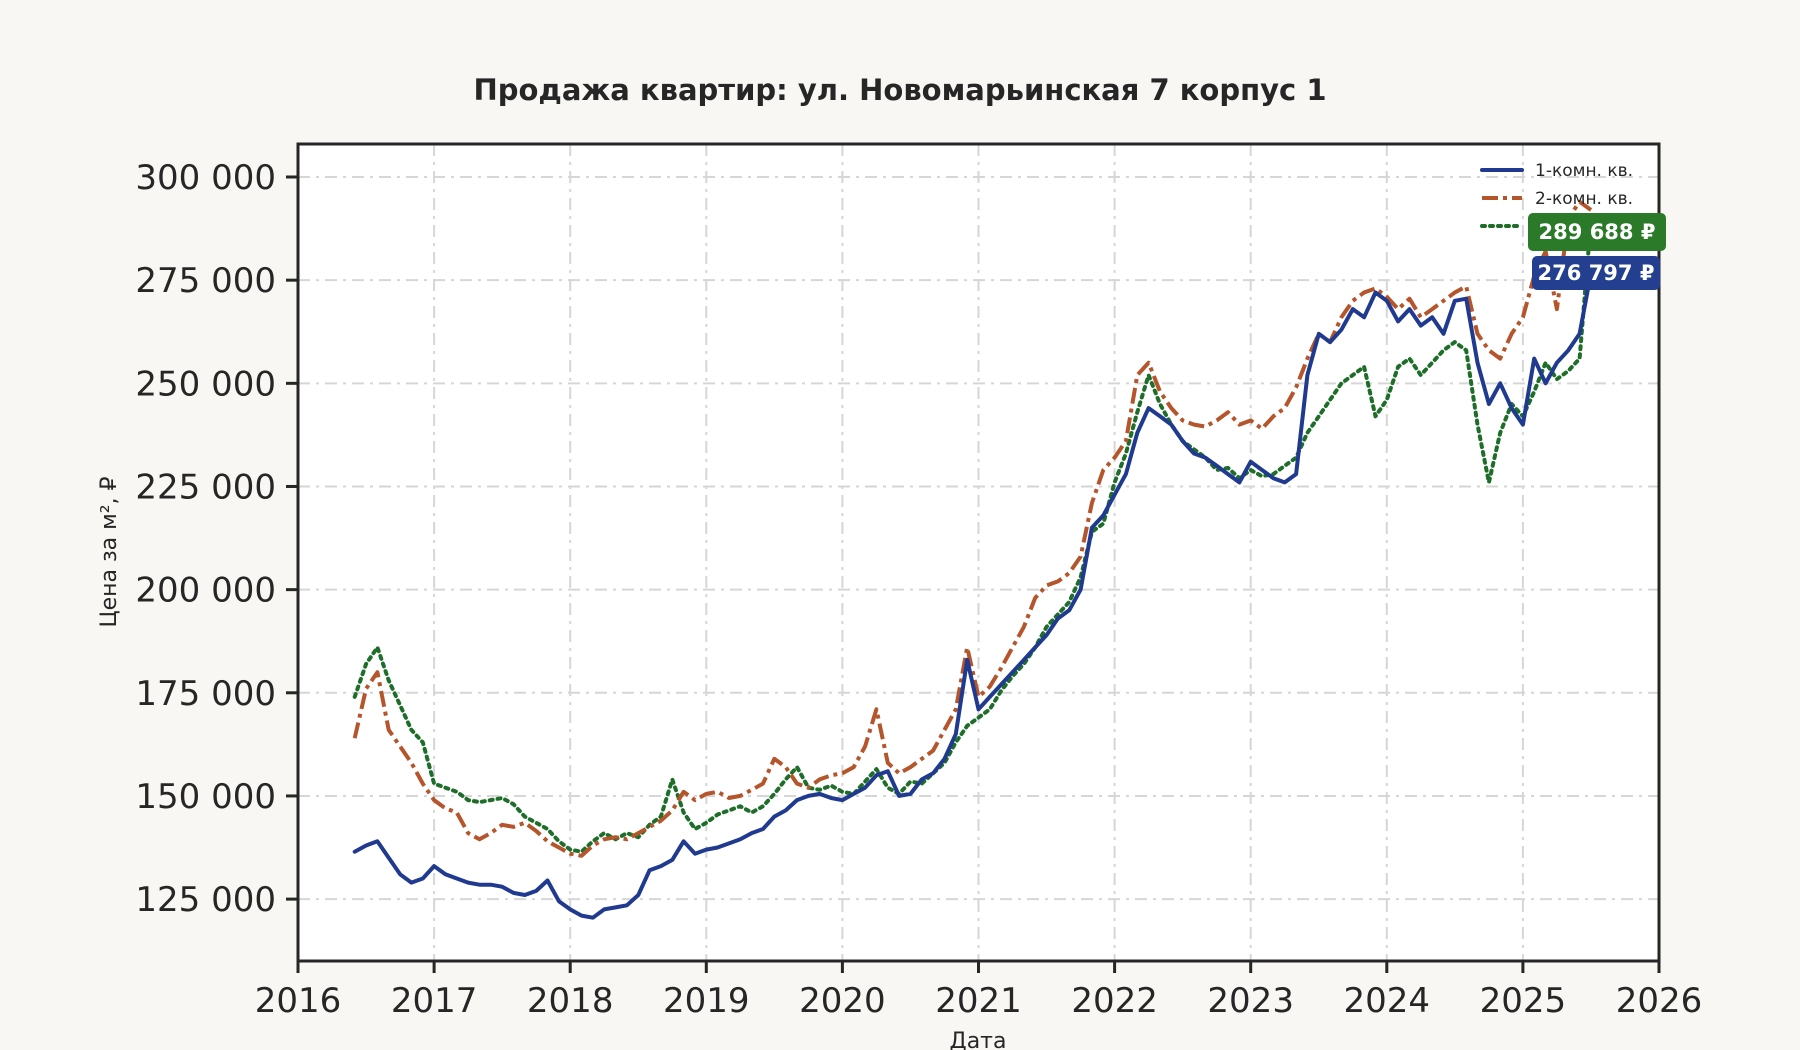  I want to click on x-tick-label: 2016, so click(298, 1001).